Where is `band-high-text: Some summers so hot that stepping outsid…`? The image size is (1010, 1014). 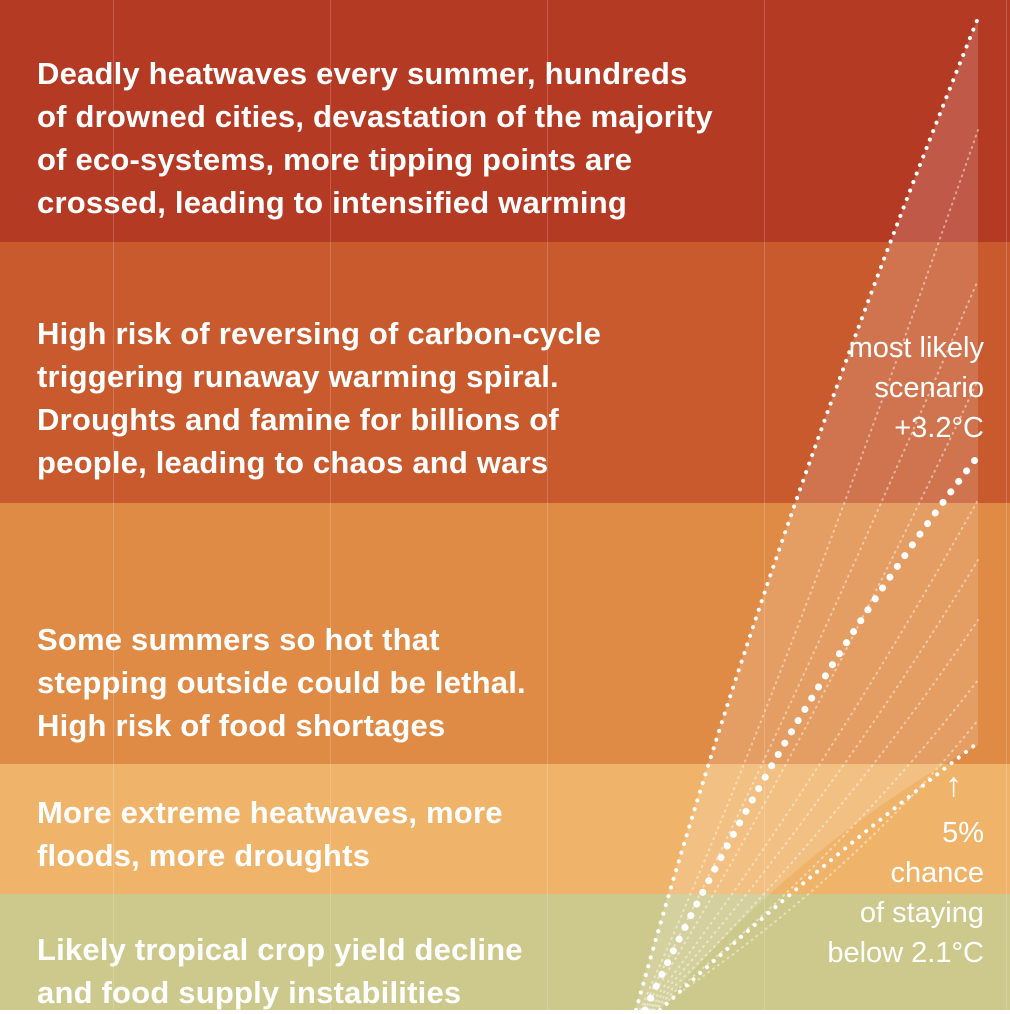
band-high-text: Some summers so hot that stepping outsid… is located at coordinates (281, 682).